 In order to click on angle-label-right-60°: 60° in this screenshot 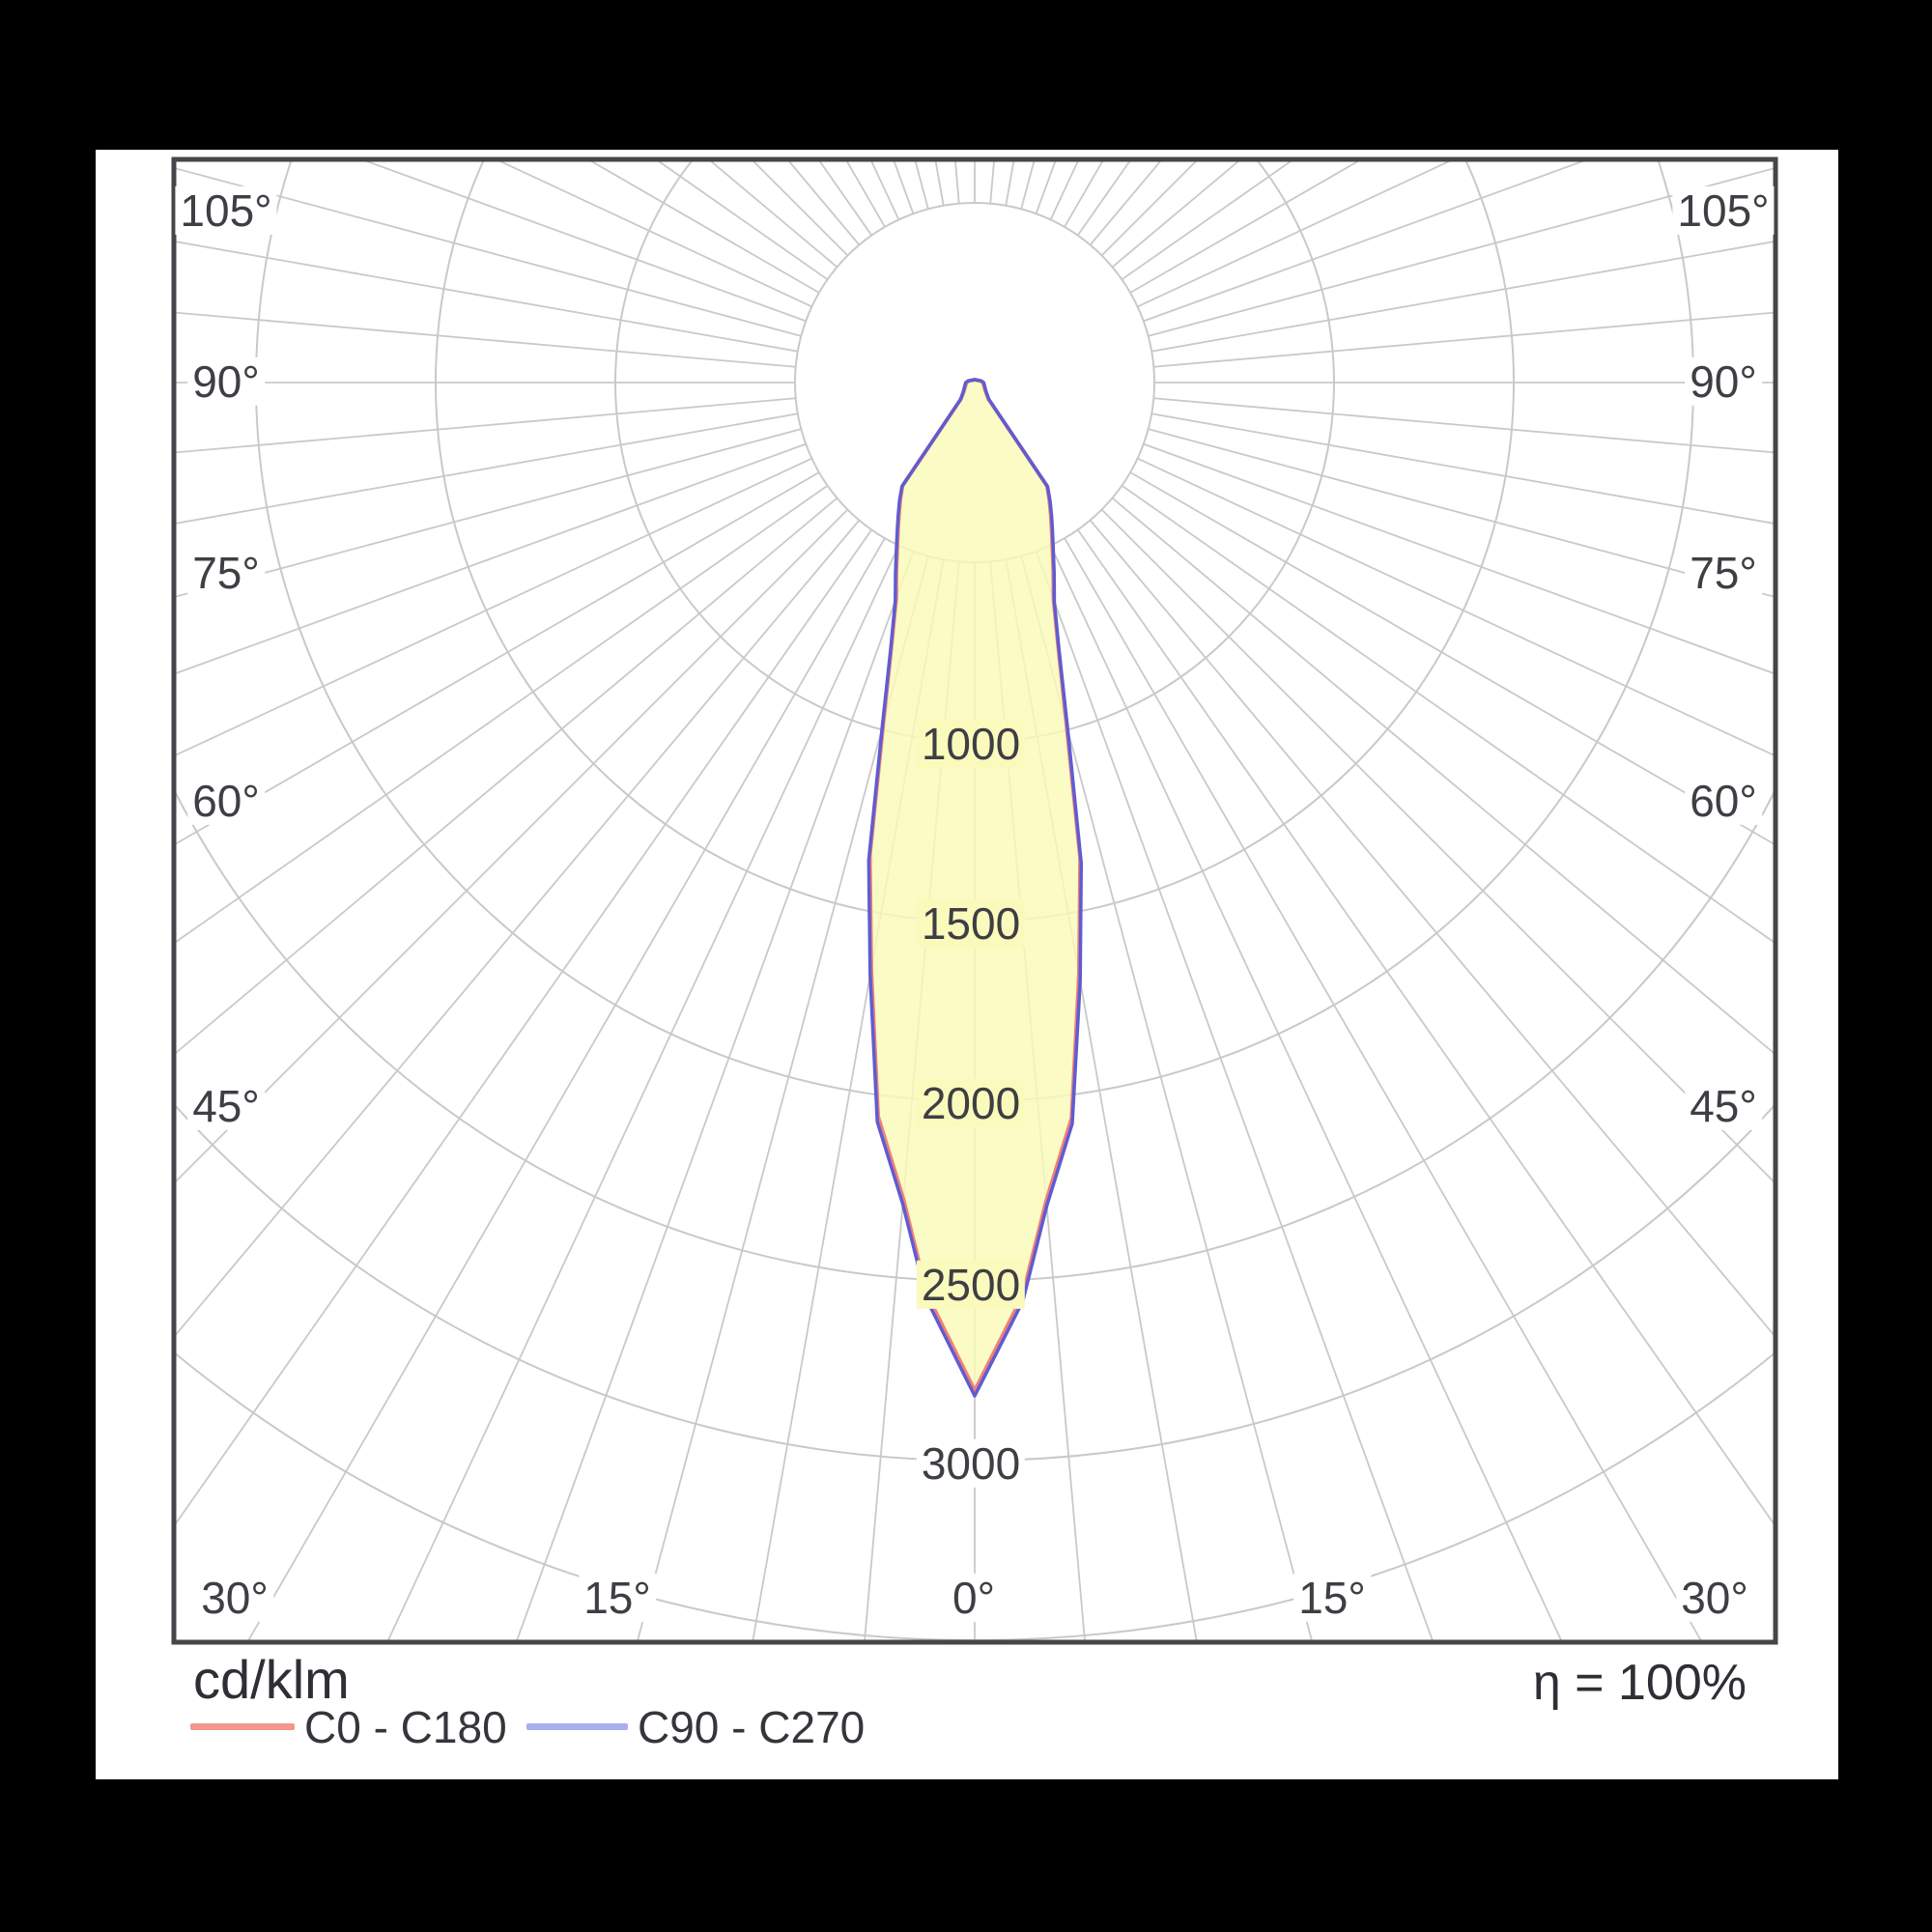, I will do `click(1723, 801)`.